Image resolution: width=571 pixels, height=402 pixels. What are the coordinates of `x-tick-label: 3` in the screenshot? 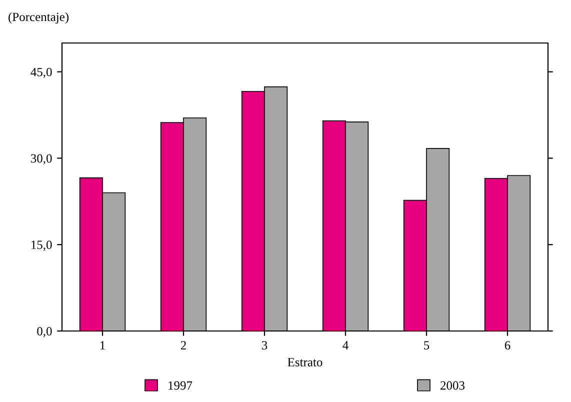 It's located at (265, 345).